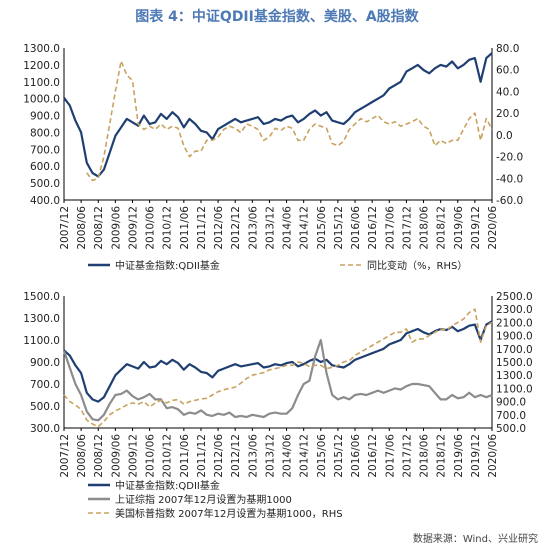  I want to click on right-axis-tick-label: 80.0, so click(507, 49).